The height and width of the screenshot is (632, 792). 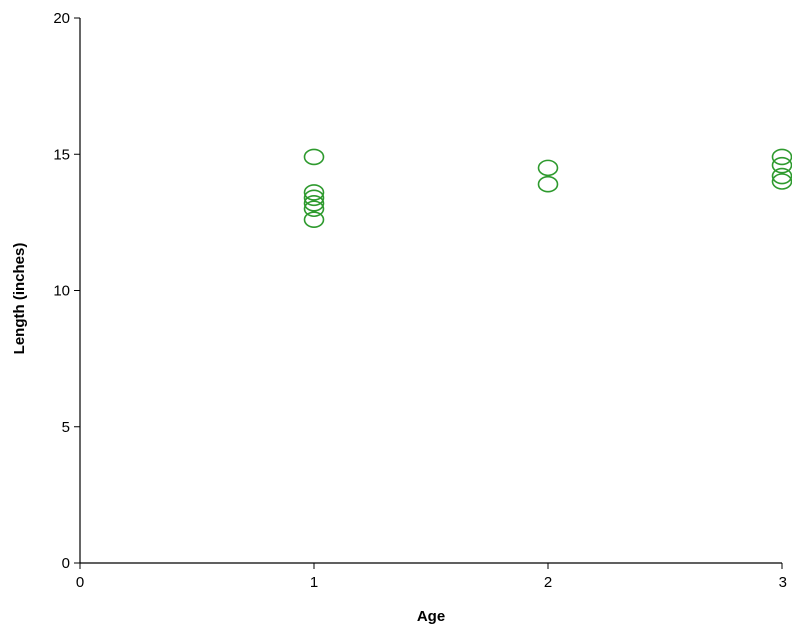 What do you see at coordinates (66, 563) in the screenshot?
I see `y-tick-label: 0` at bounding box center [66, 563].